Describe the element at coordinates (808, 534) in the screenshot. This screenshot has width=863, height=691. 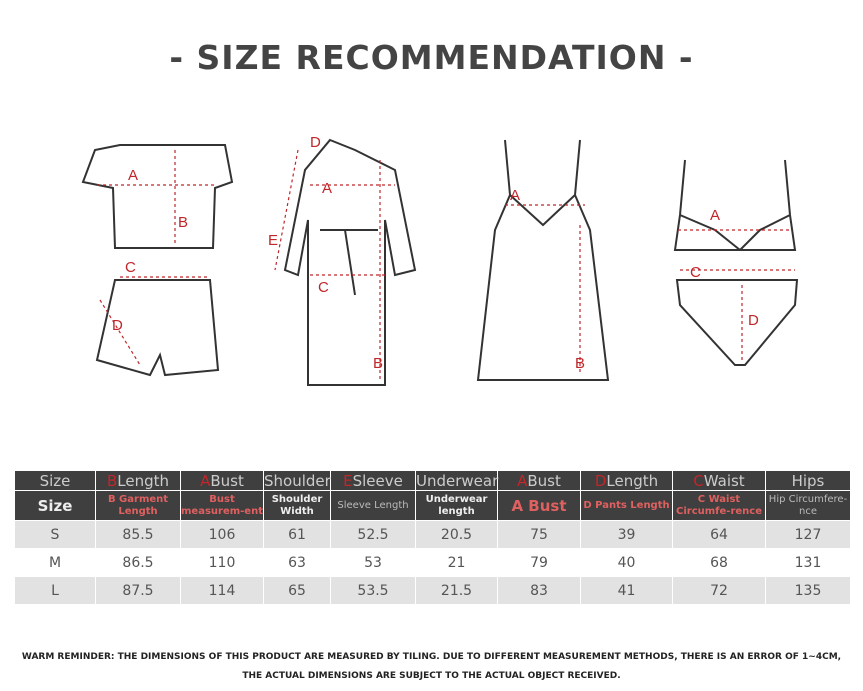
I see `table-cell: 127` at that location.